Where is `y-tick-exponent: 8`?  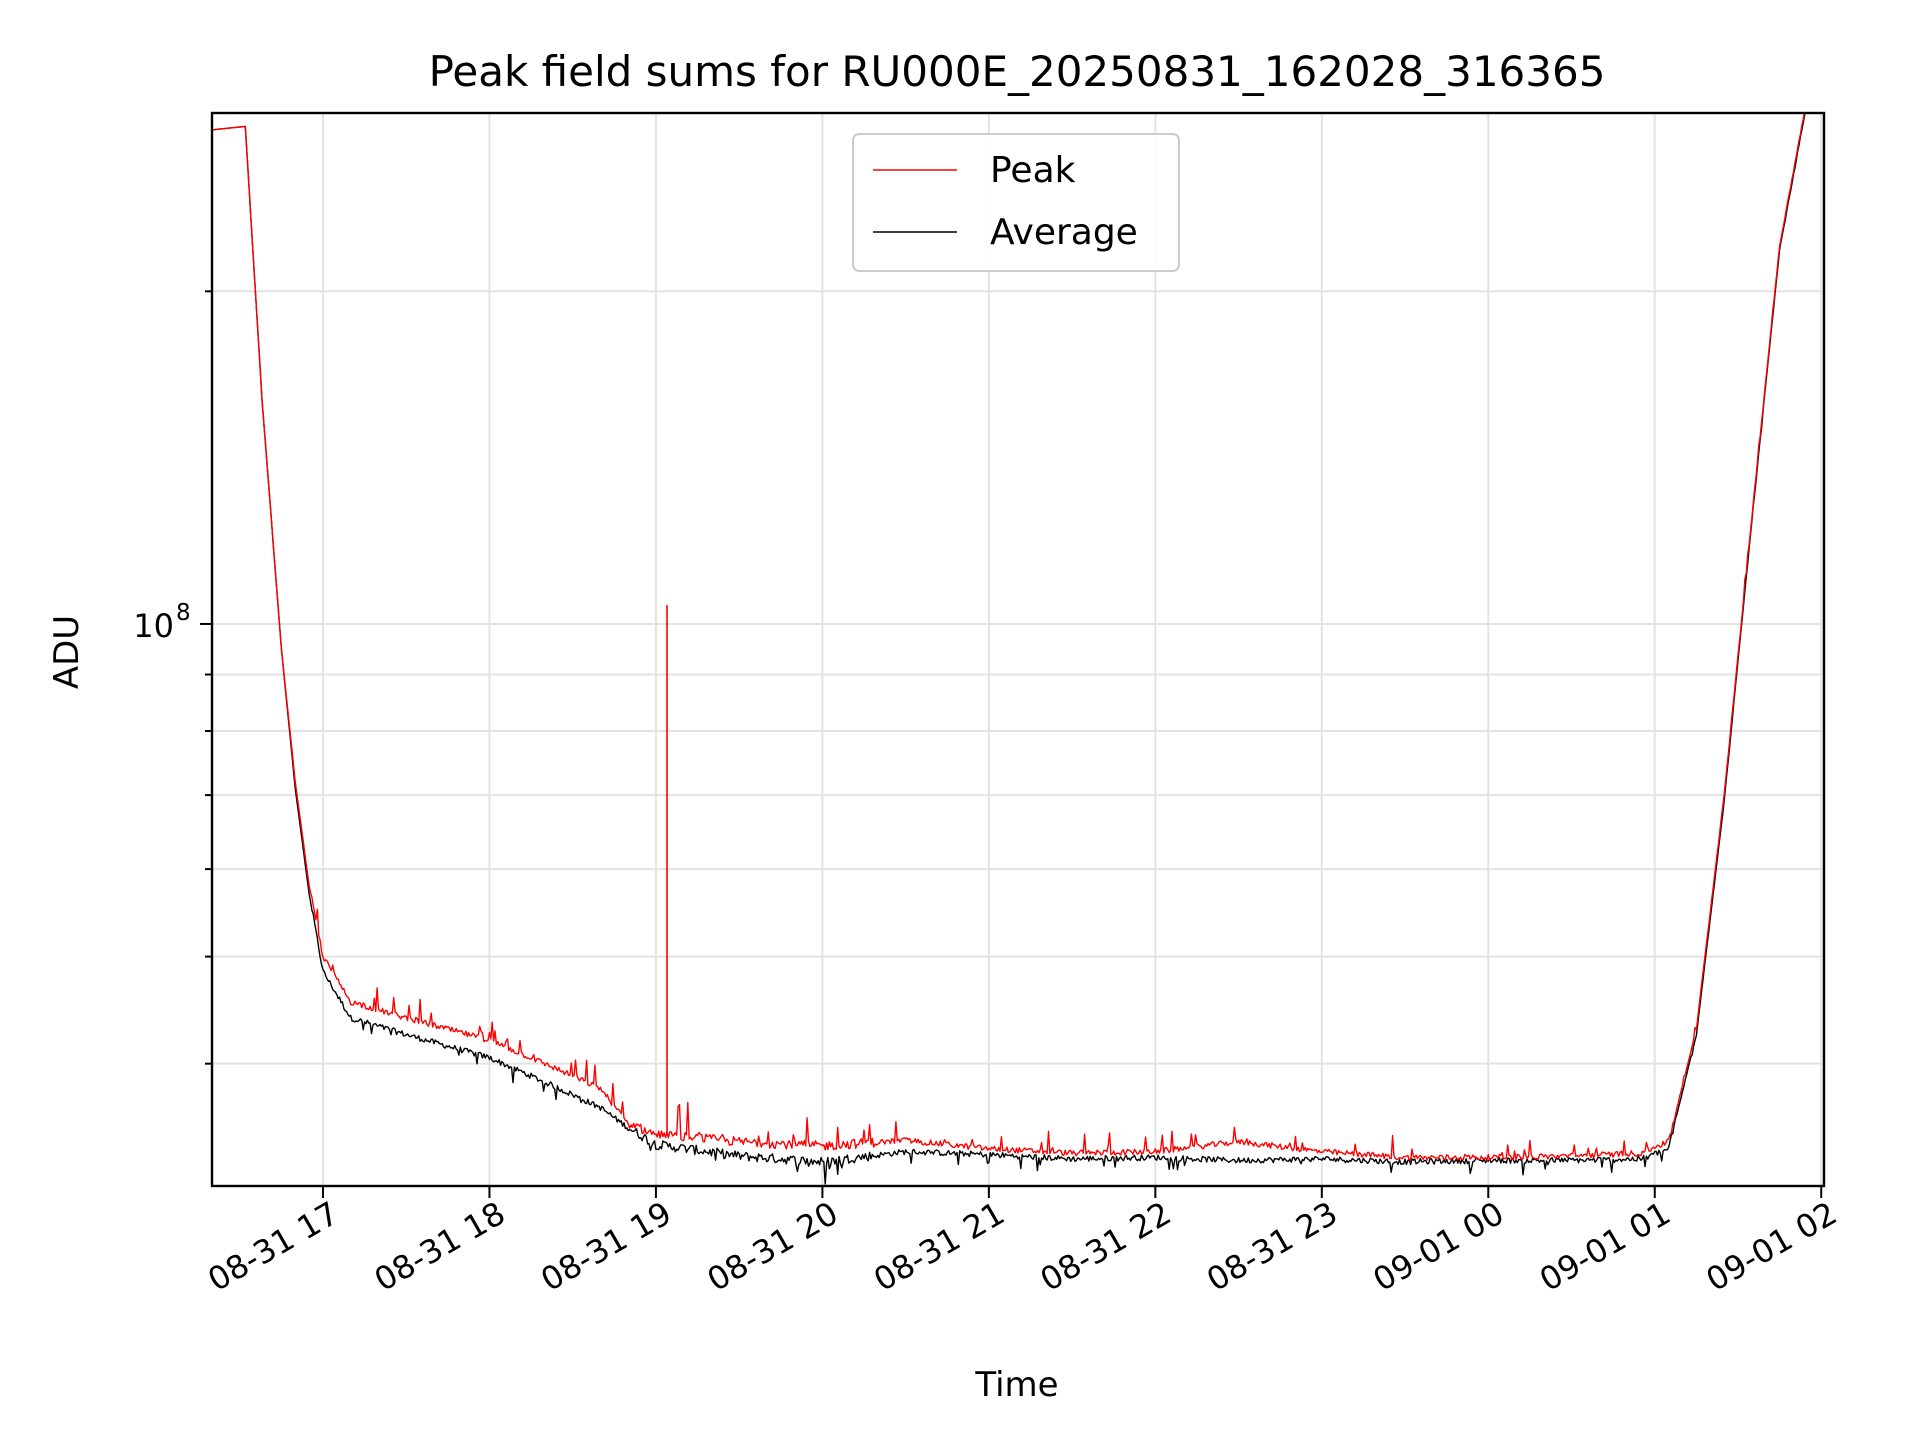 y-tick-exponent: 8 is located at coordinates (183, 613).